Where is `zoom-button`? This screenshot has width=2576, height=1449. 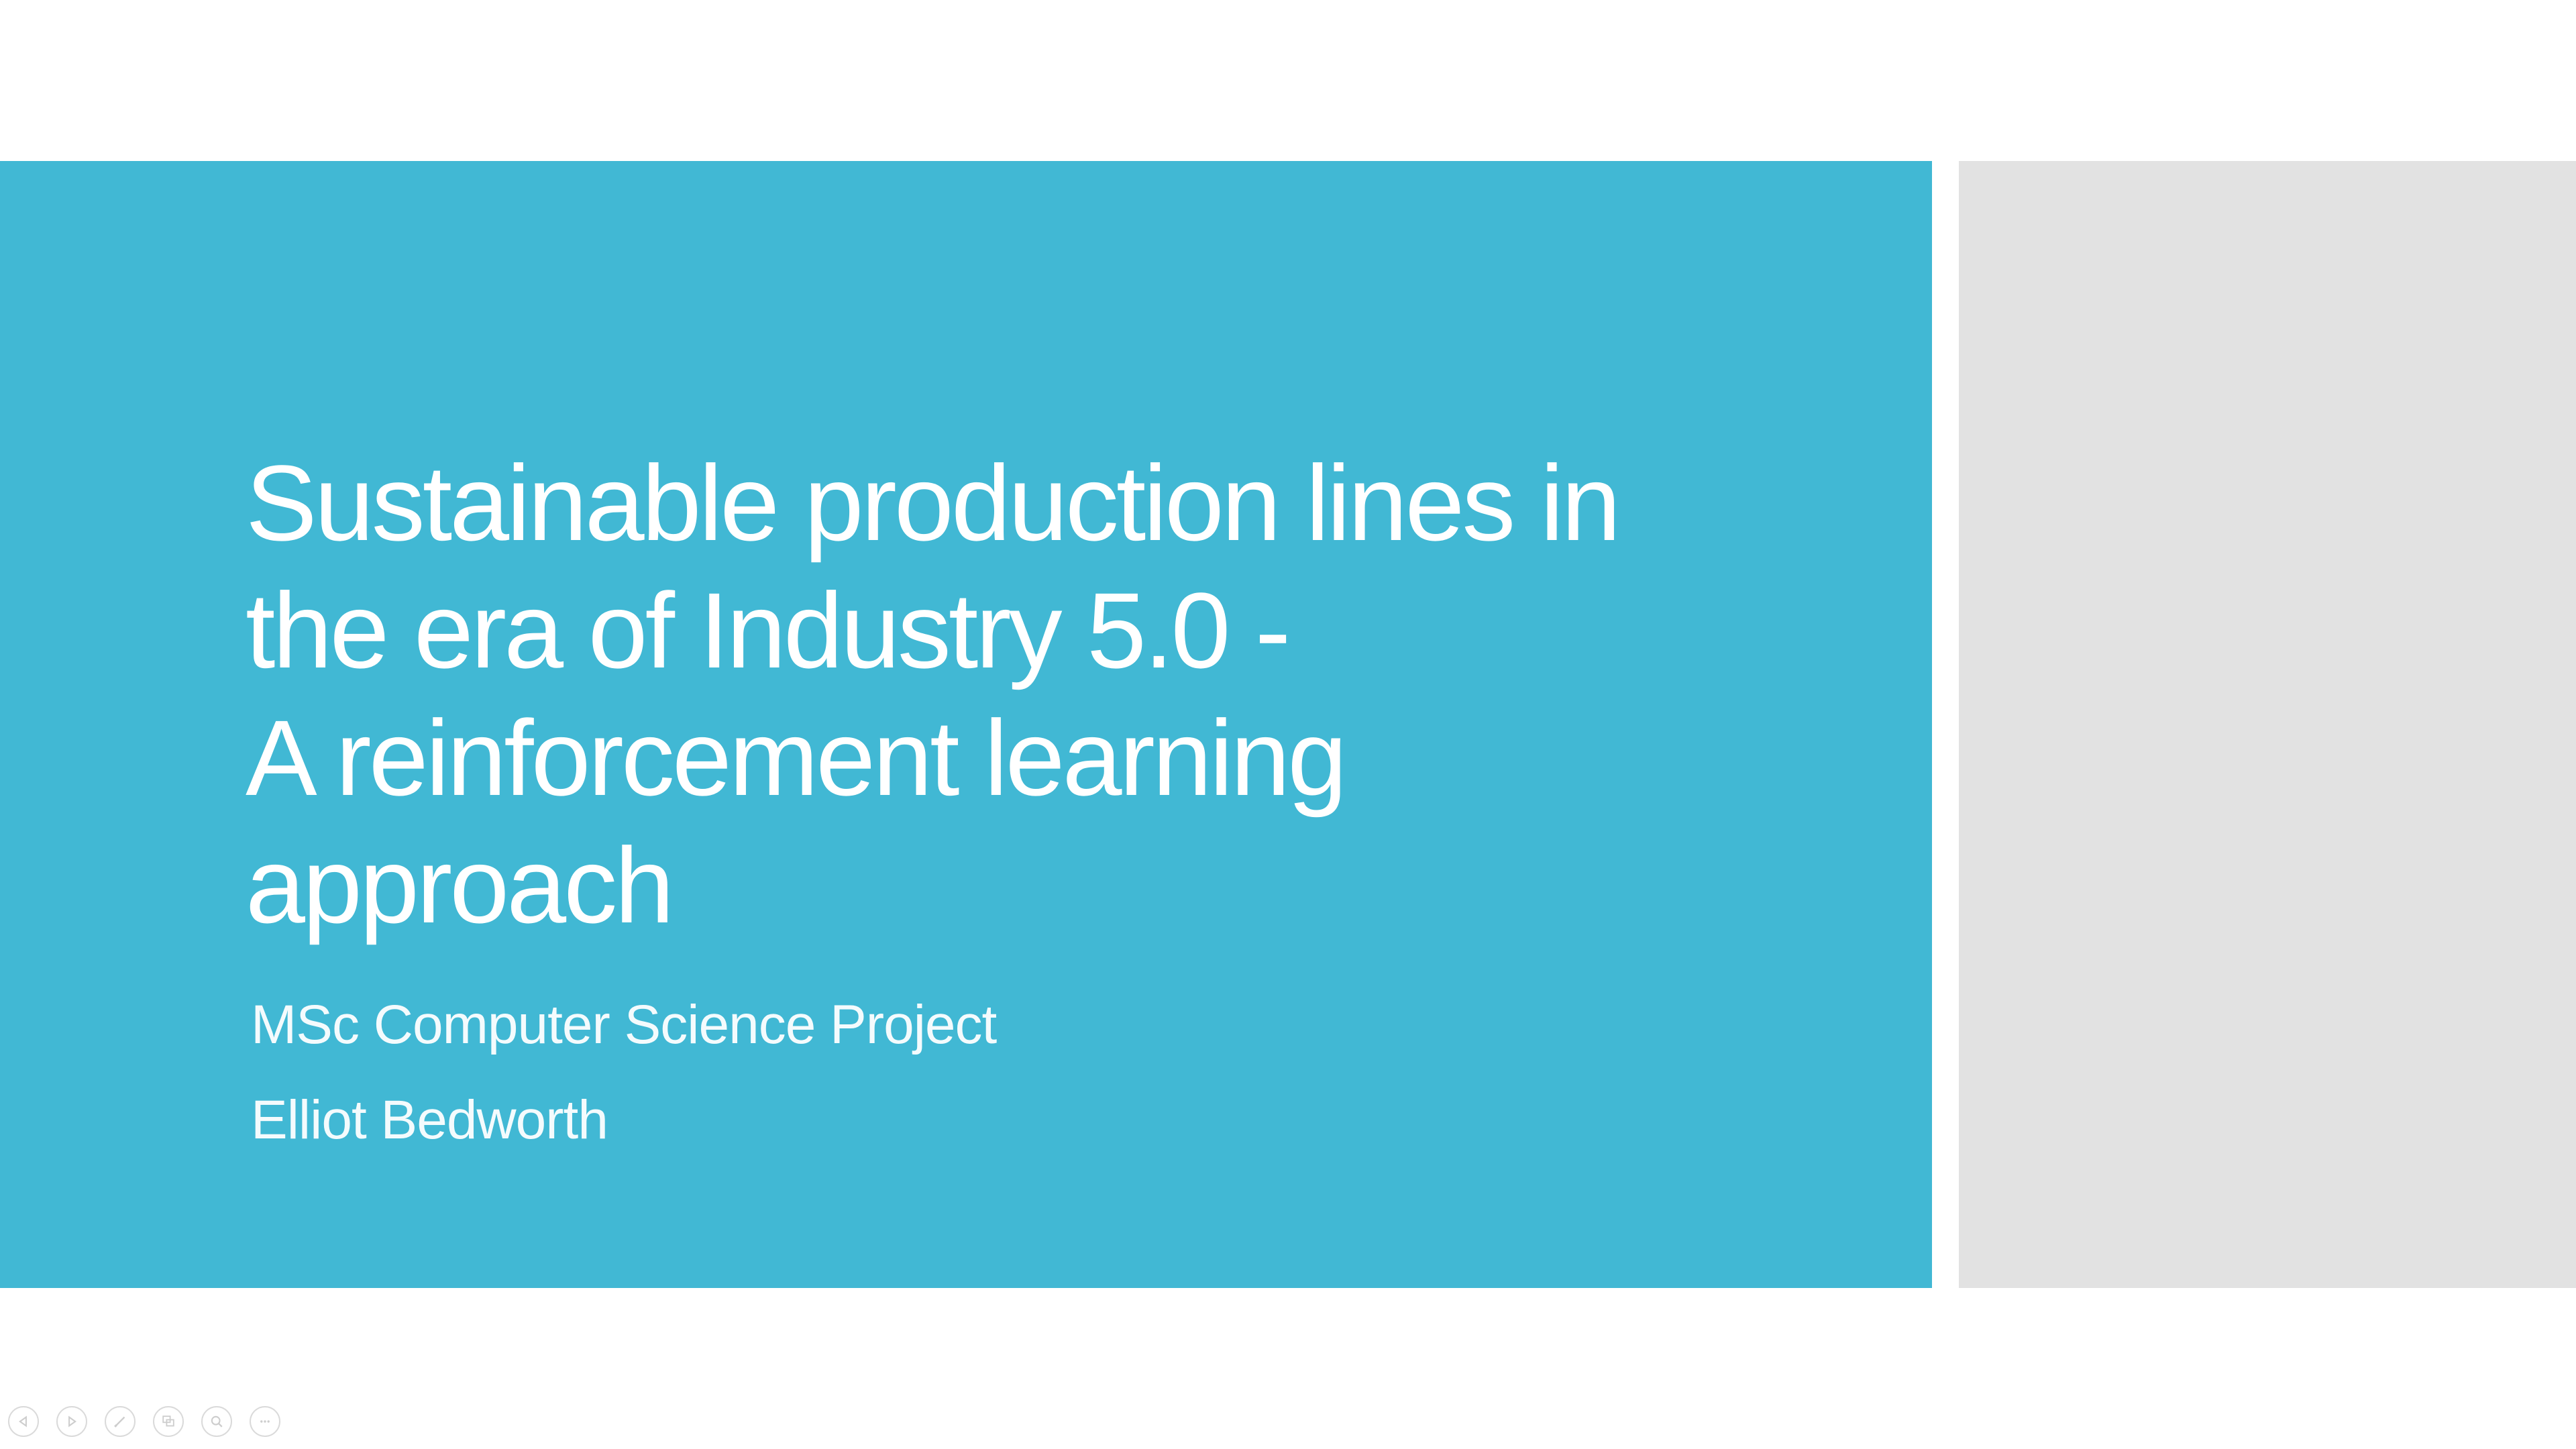
zoom-button is located at coordinates (216, 1421).